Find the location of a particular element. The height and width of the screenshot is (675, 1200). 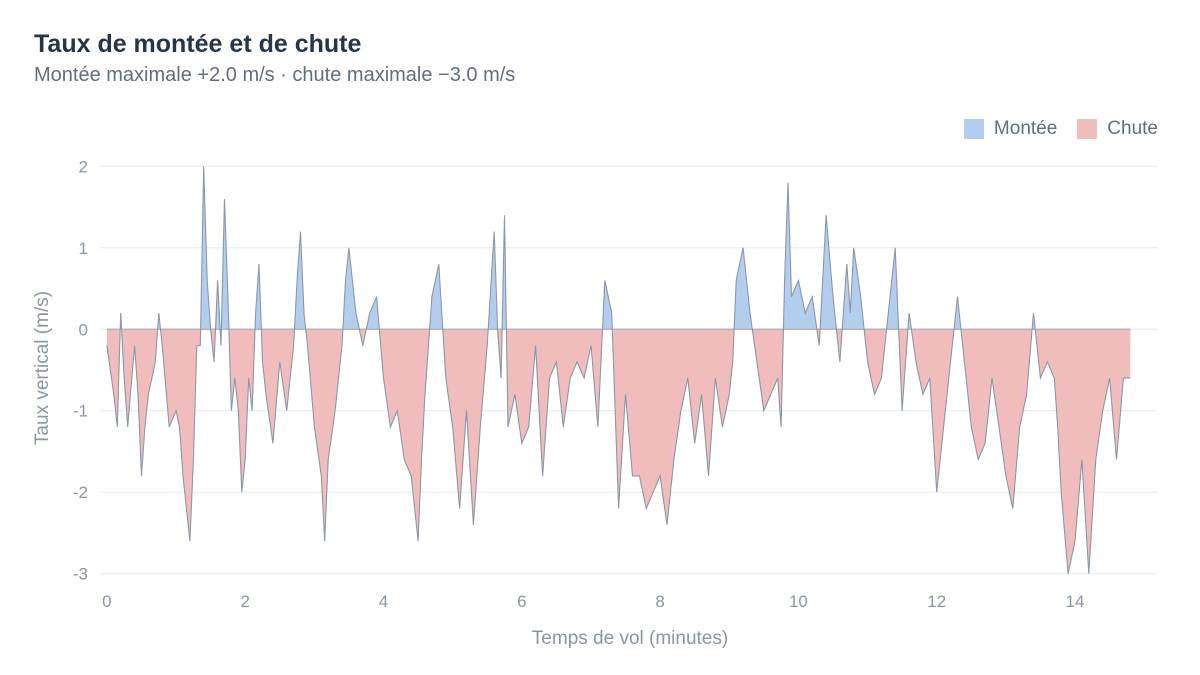

x-axis-label: Temps de vol (minutes) is located at coordinates (630, 638).